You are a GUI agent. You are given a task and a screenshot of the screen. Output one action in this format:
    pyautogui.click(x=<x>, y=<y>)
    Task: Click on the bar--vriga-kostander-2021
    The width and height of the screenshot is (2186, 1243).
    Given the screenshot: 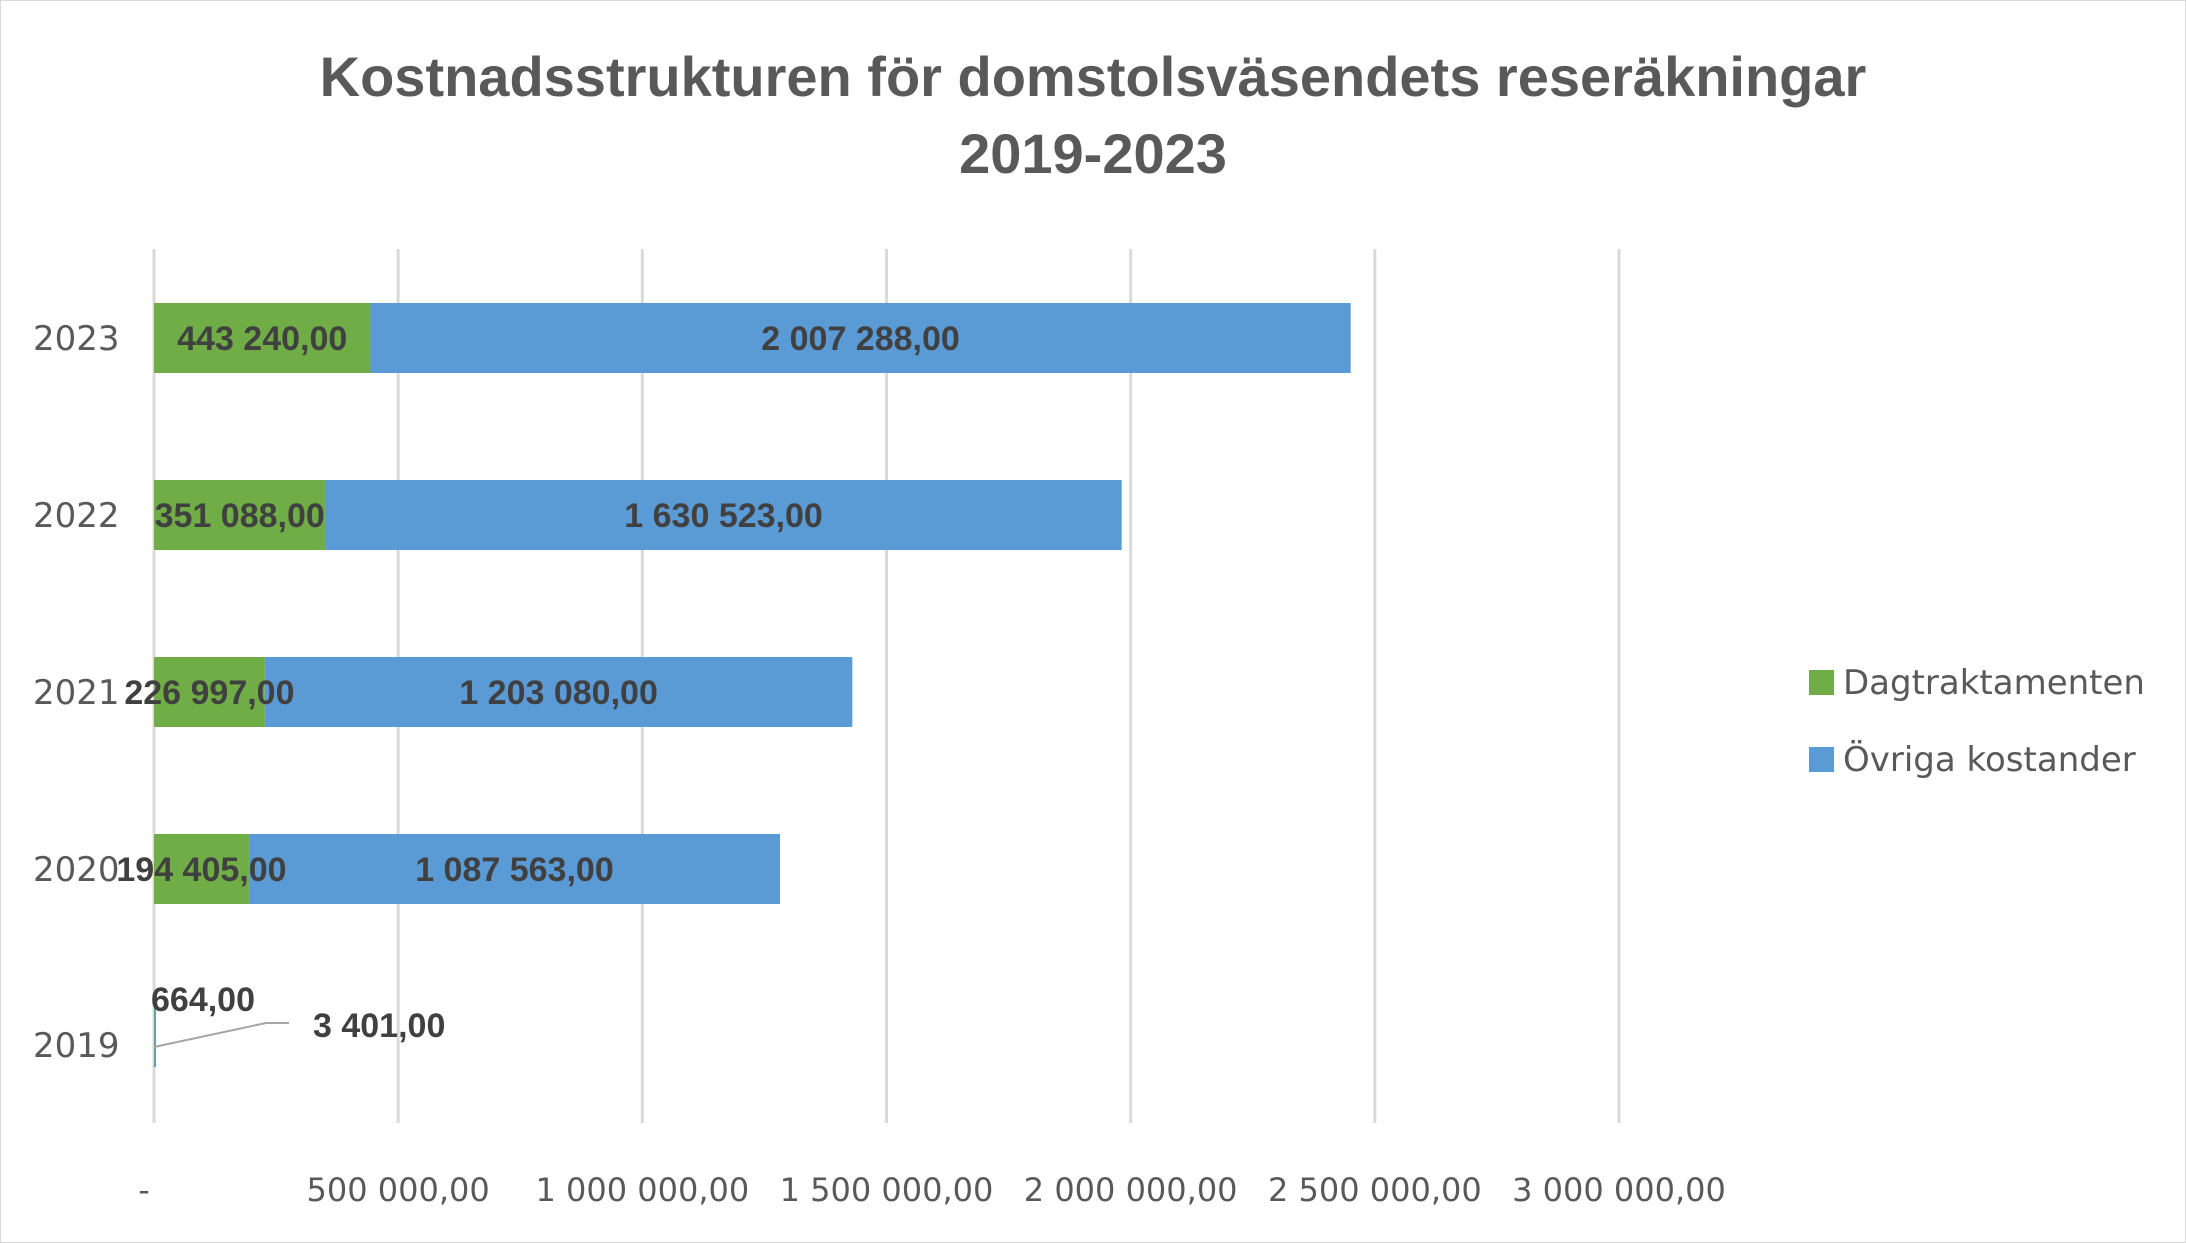 What is the action you would take?
    pyautogui.click(x=558, y=692)
    